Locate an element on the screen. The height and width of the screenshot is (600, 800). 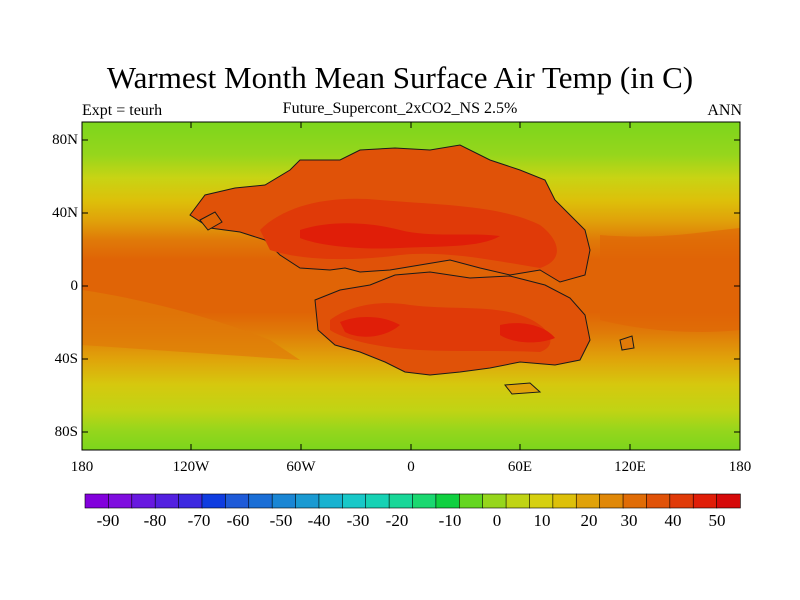
western-island is located at coordinates (211, 221).